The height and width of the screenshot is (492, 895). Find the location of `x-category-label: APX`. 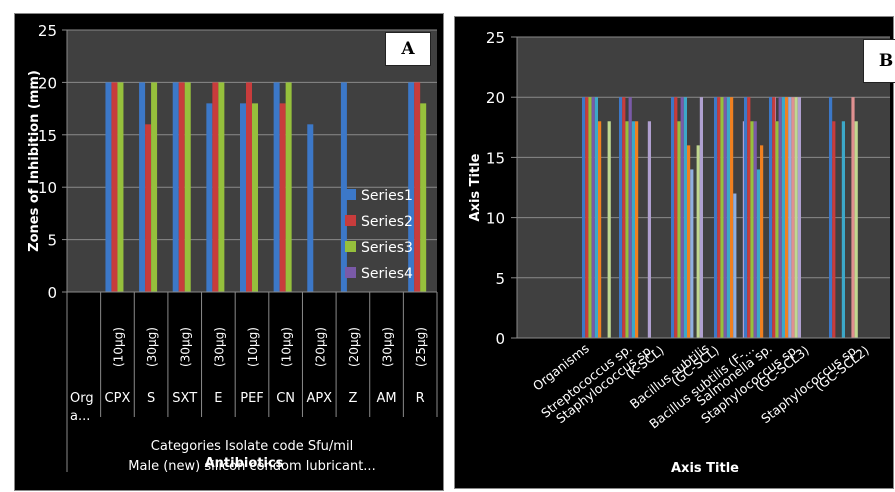

x-category-label: APX is located at coordinates (319, 398).